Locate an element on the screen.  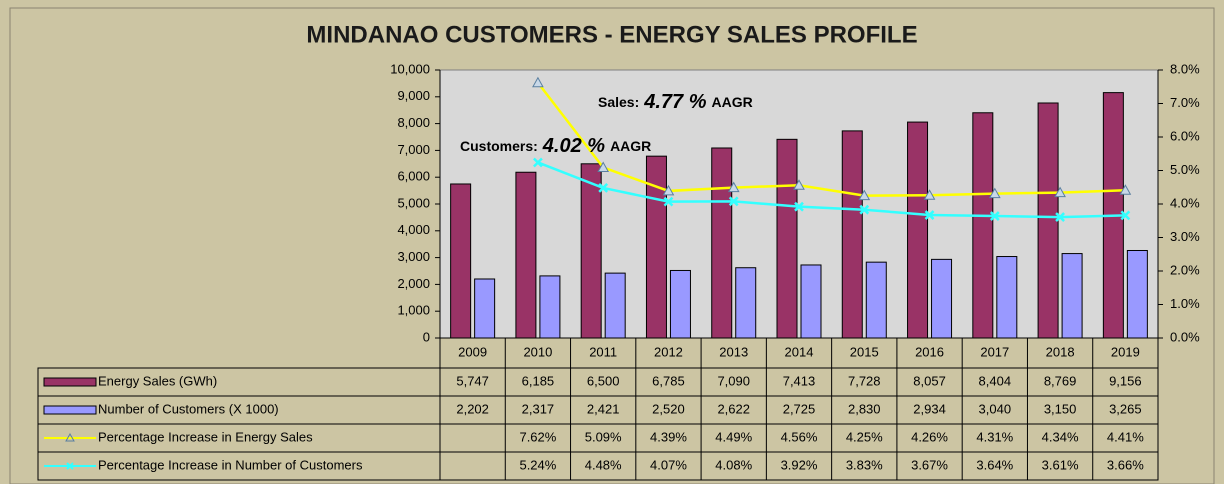
legend-label: Energy Sales (GWh) is located at coordinates (157, 380).